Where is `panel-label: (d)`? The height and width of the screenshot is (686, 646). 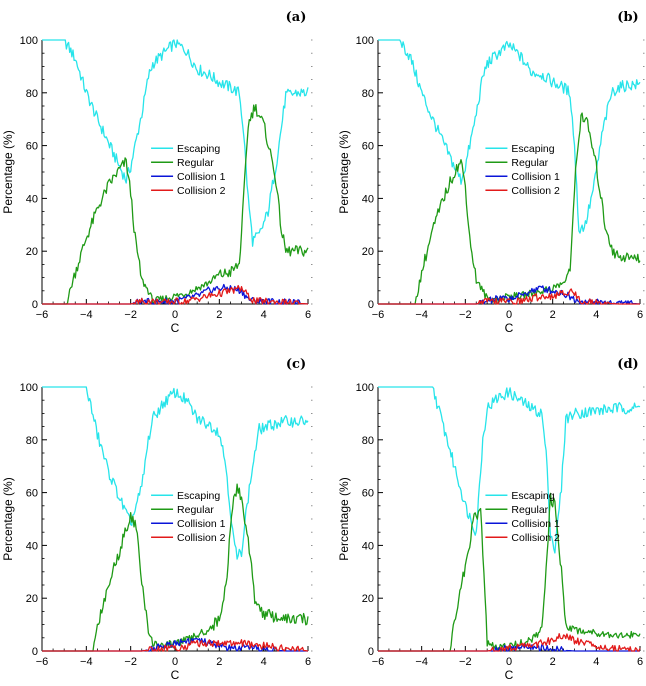 panel-label: (d) is located at coordinates (627, 364).